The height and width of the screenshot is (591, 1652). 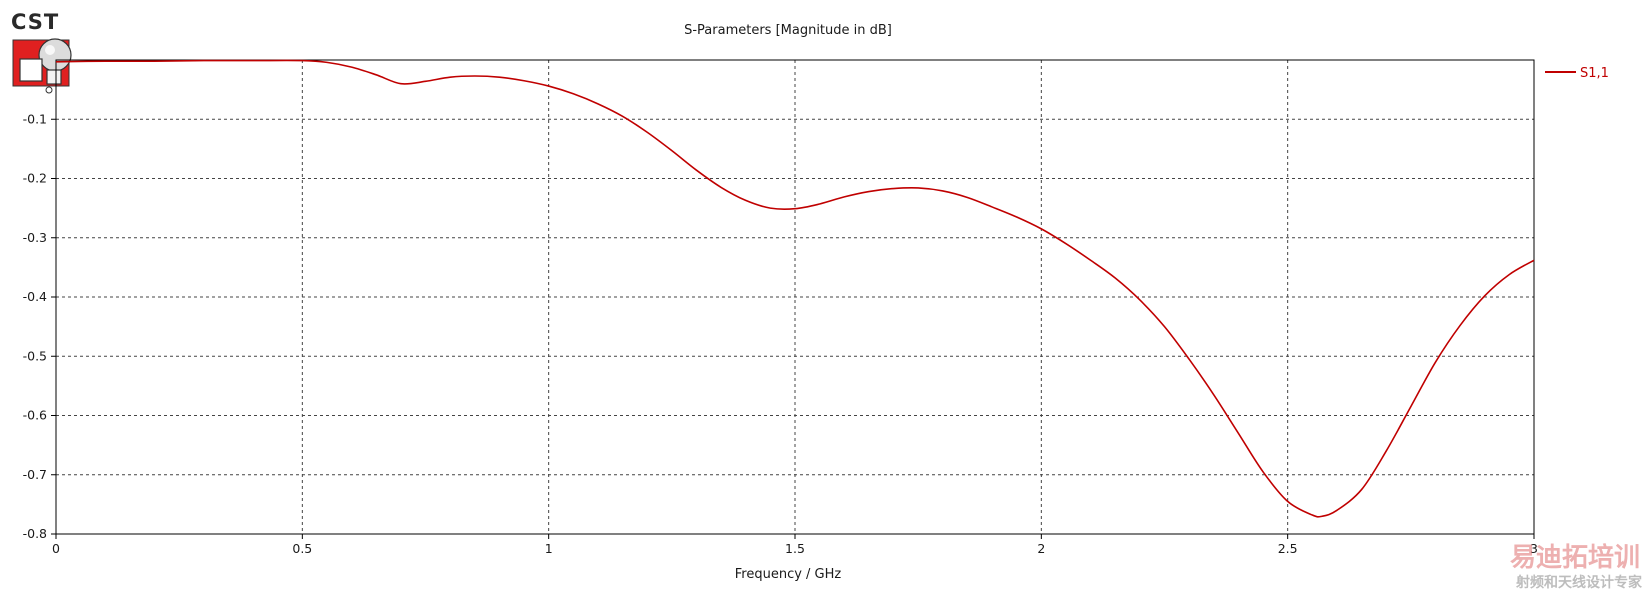 What do you see at coordinates (1041, 548) in the screenshot?
I see `x-tick-label: 2` at bounding box center [1041, 548].